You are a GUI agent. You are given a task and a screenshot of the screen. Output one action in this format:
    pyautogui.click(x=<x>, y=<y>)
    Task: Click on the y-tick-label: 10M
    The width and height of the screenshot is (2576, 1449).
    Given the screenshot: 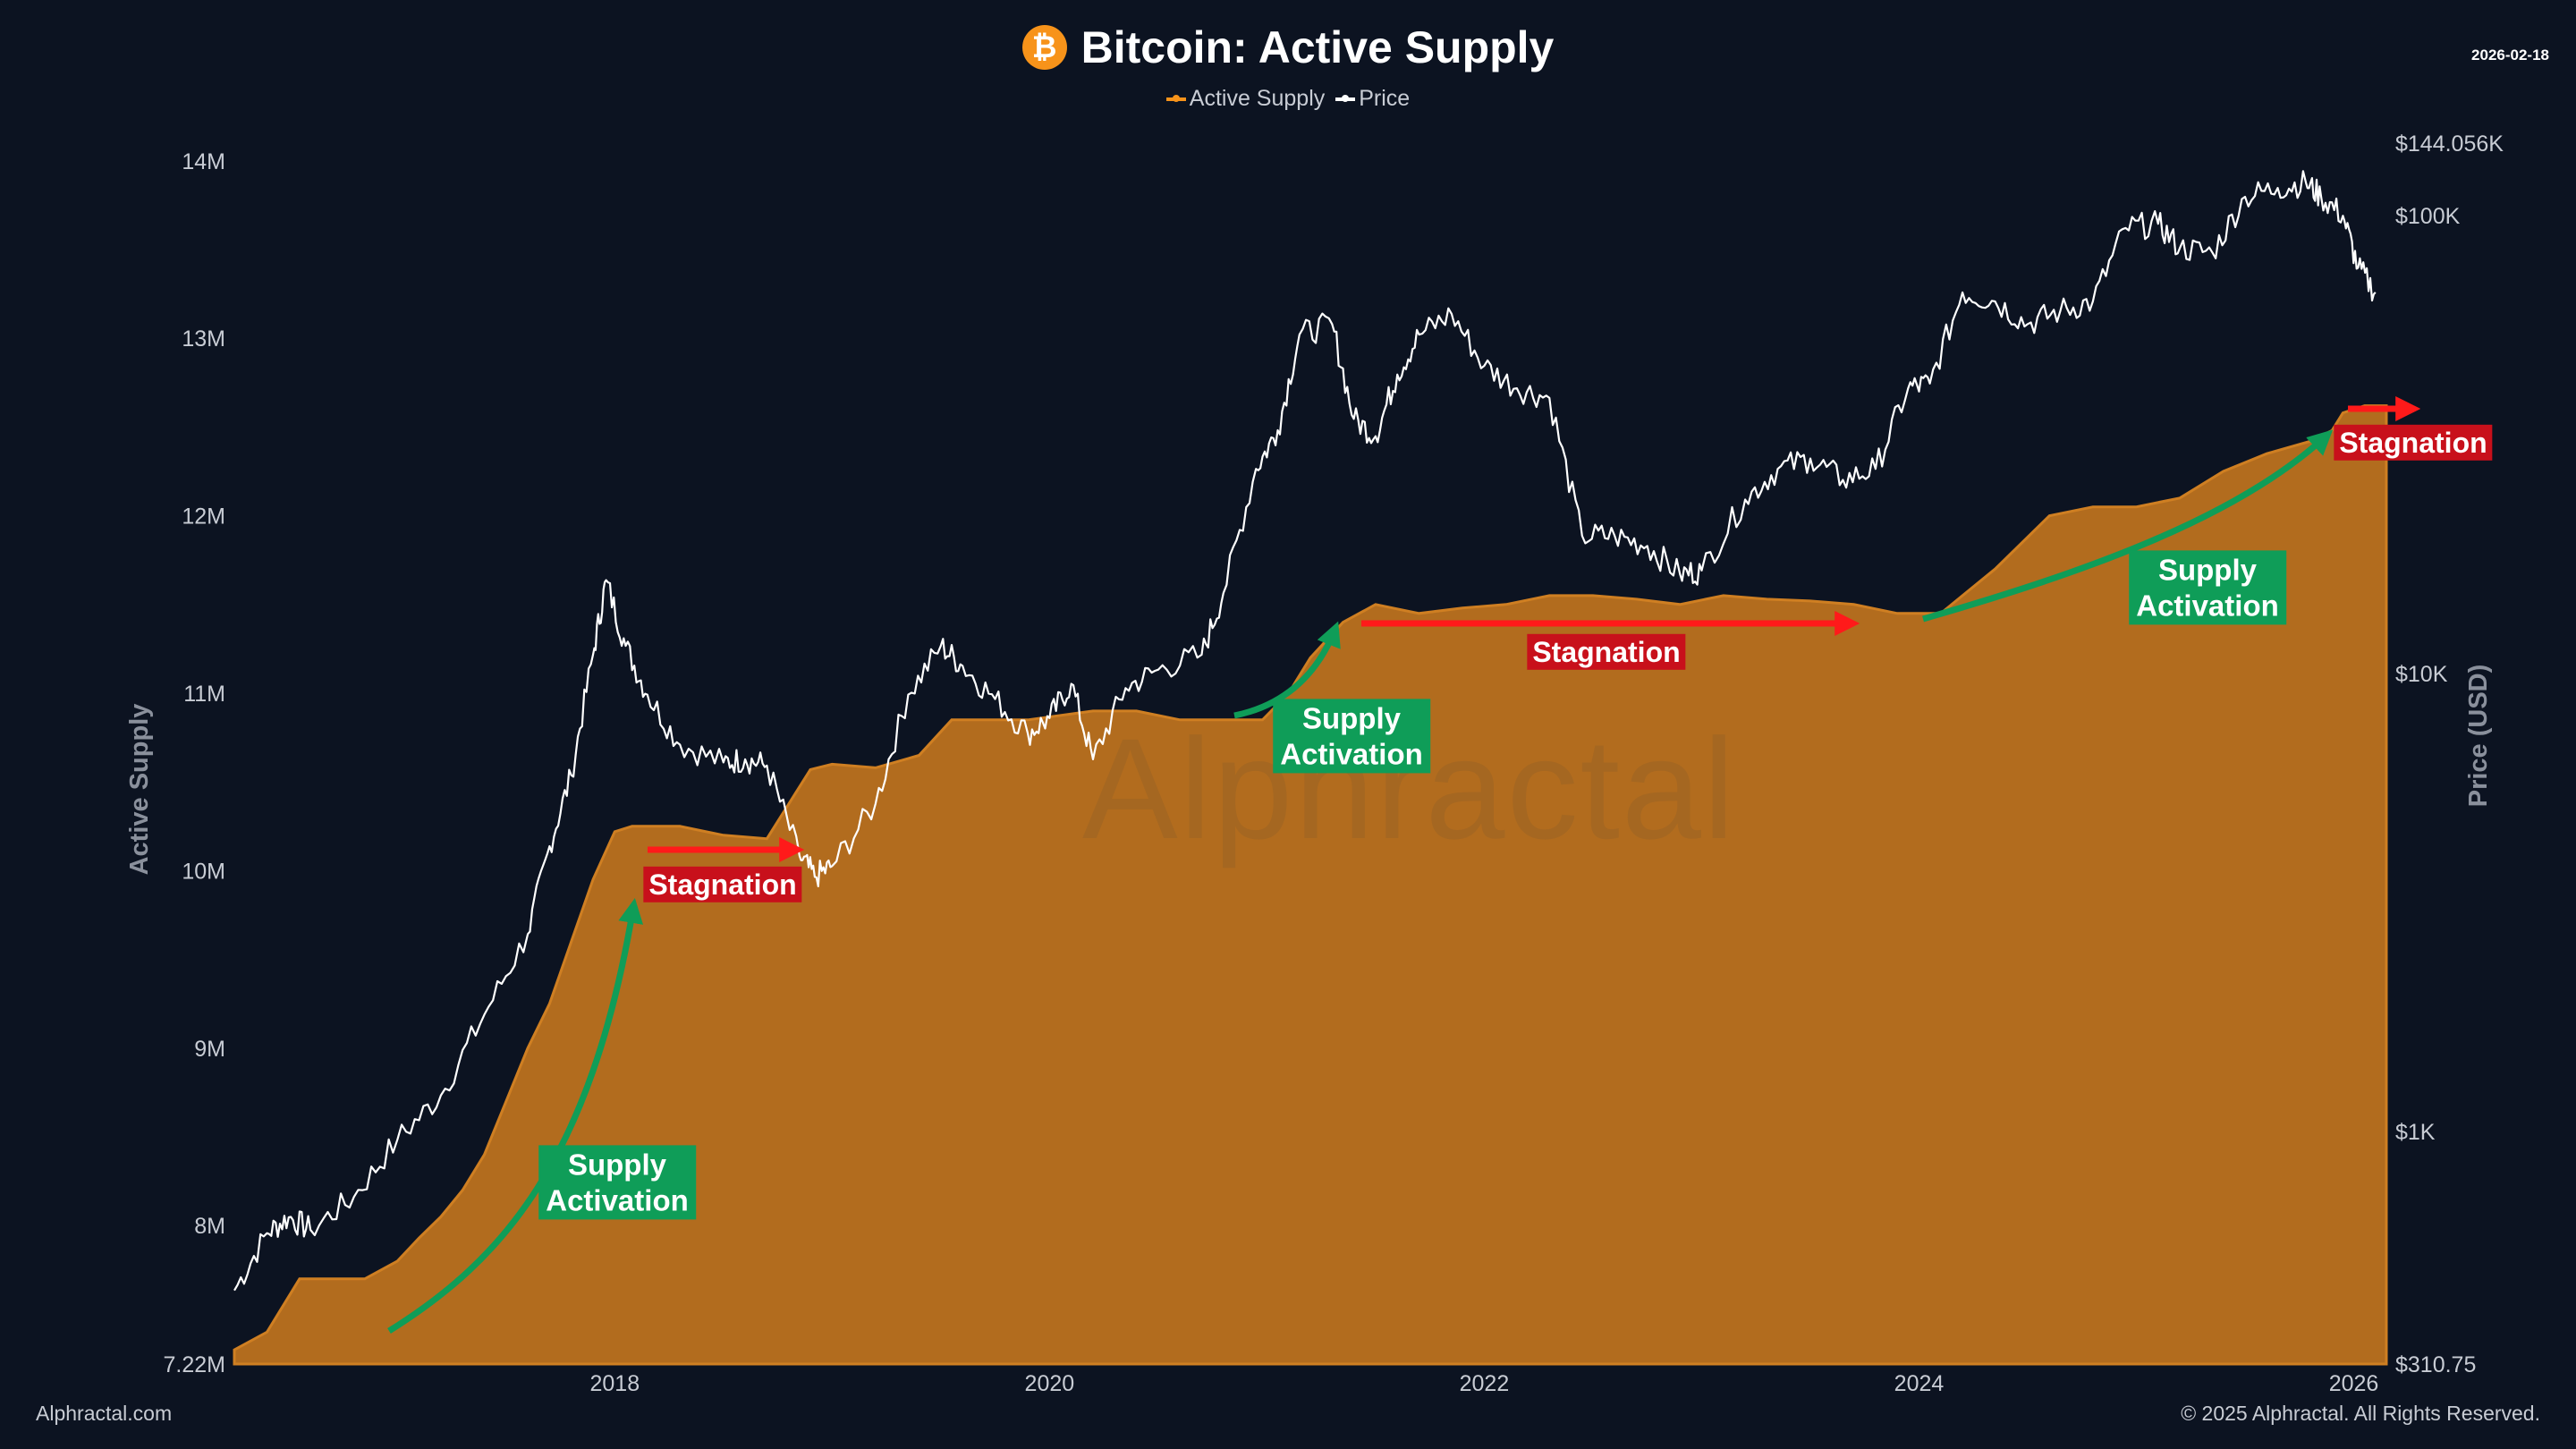 What is the action you would take?
    pyautogui.click(x=203, y=871)
    